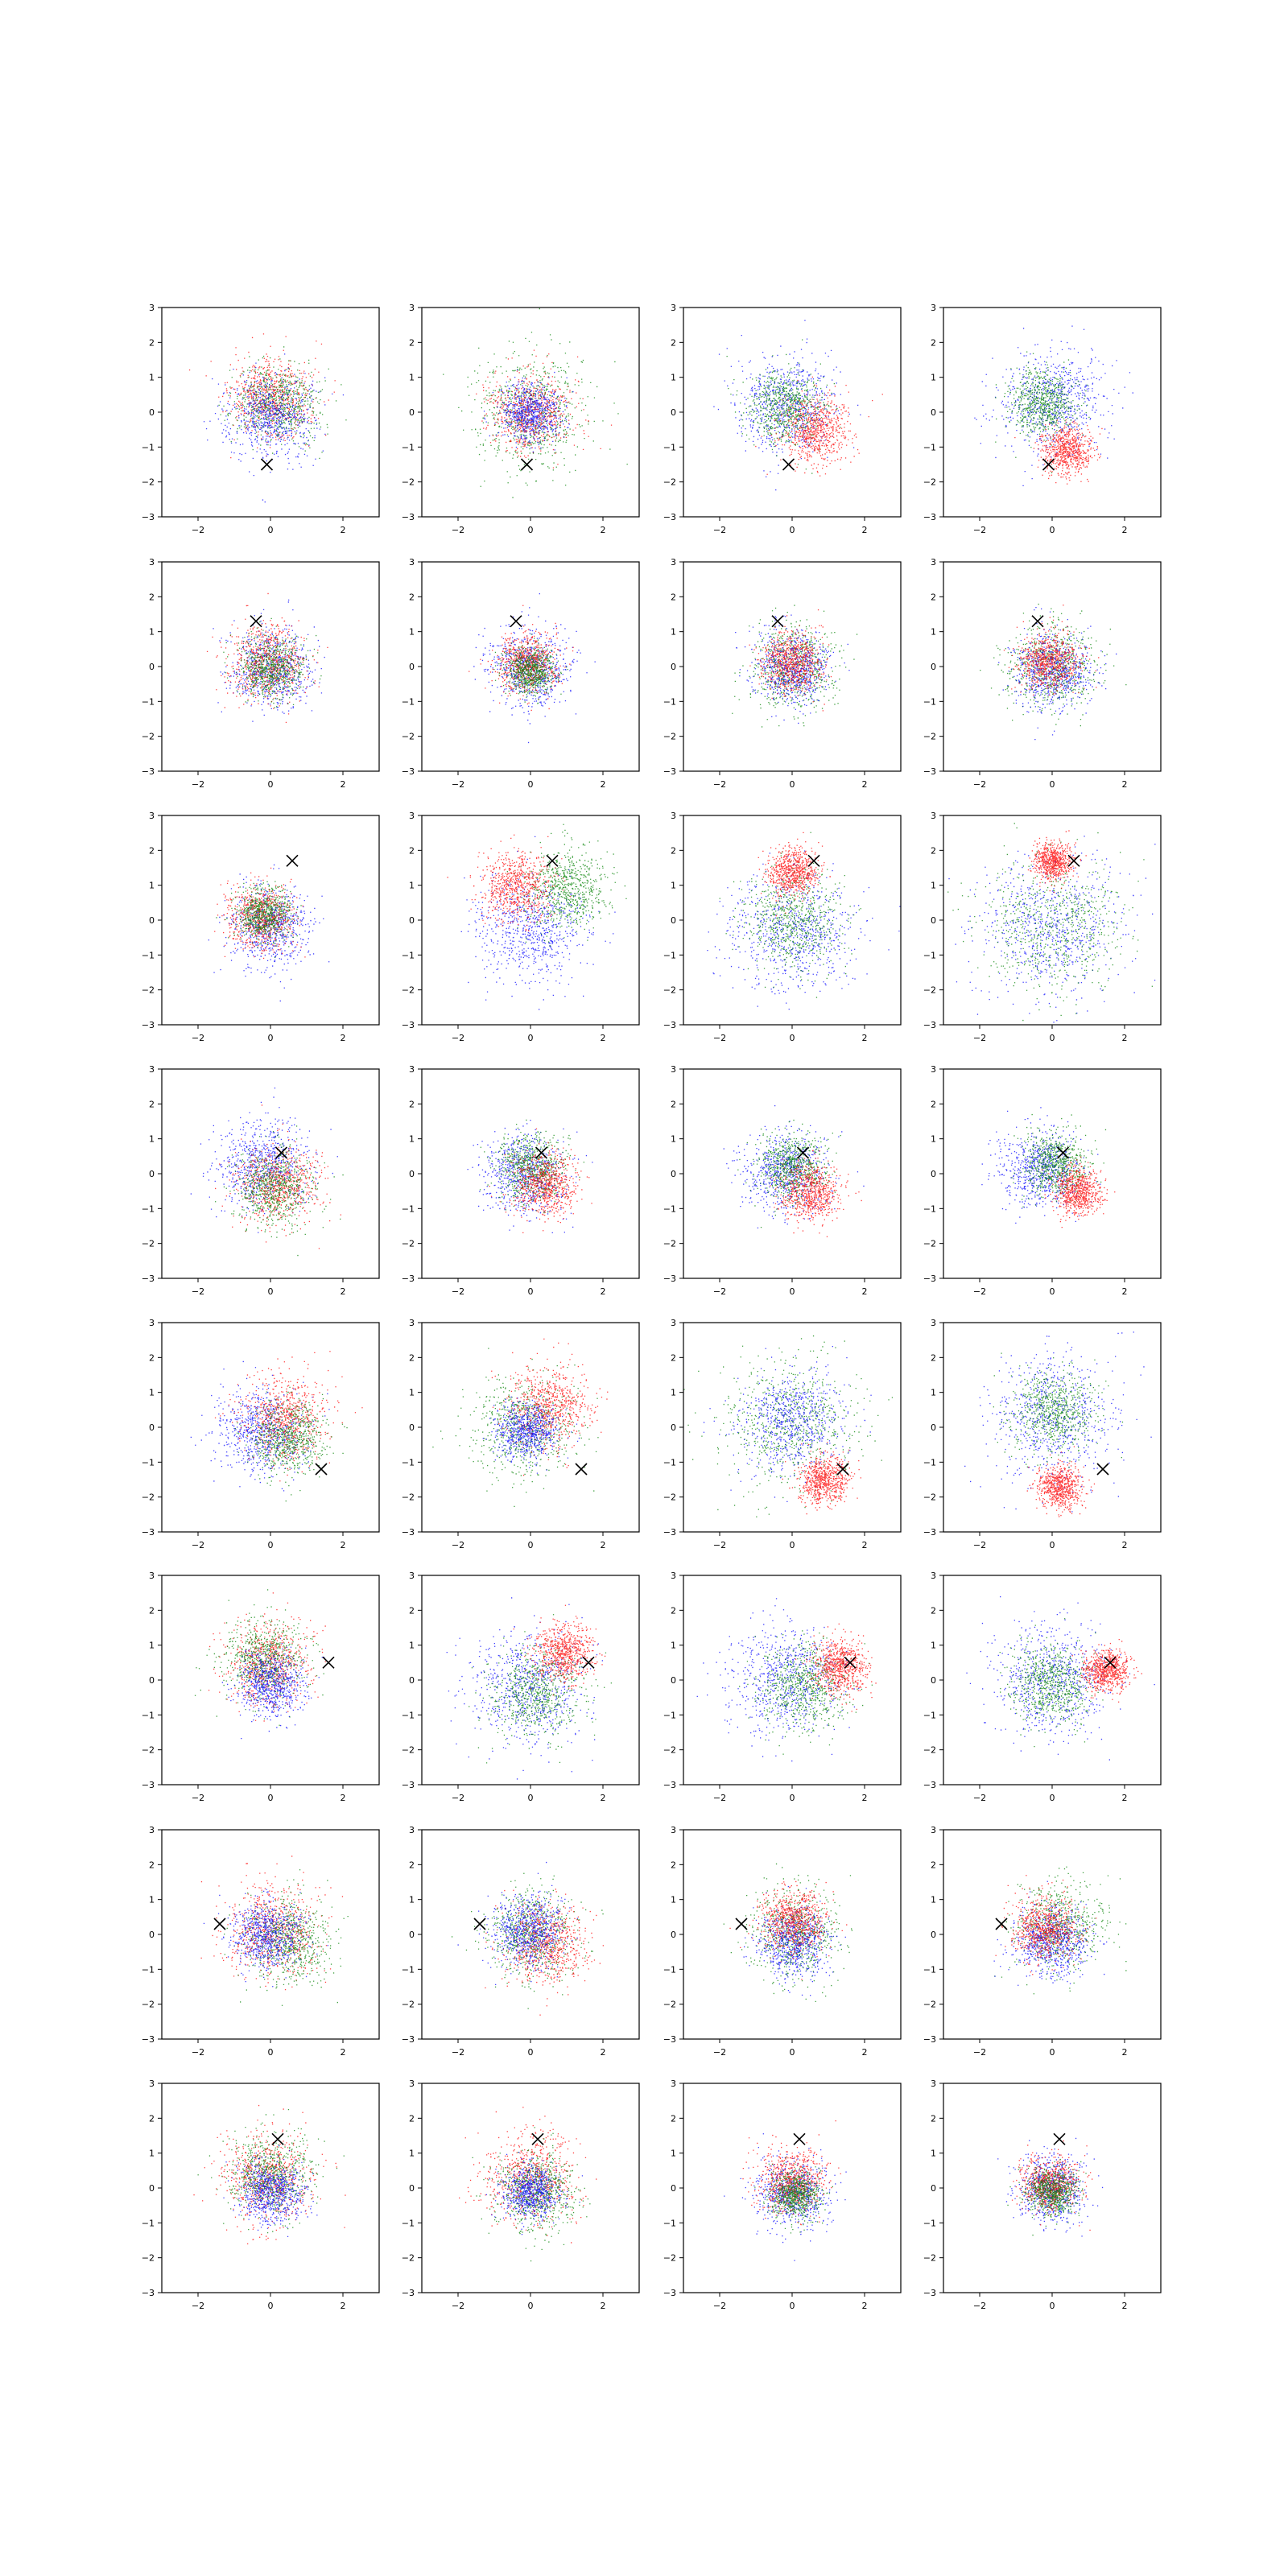  Describe the element at coordinates (782, 1434) in the screenshot. I see `subplot-r5-c3: −2 0 2 −3 −2 −1 0 1 2 3` at that location.